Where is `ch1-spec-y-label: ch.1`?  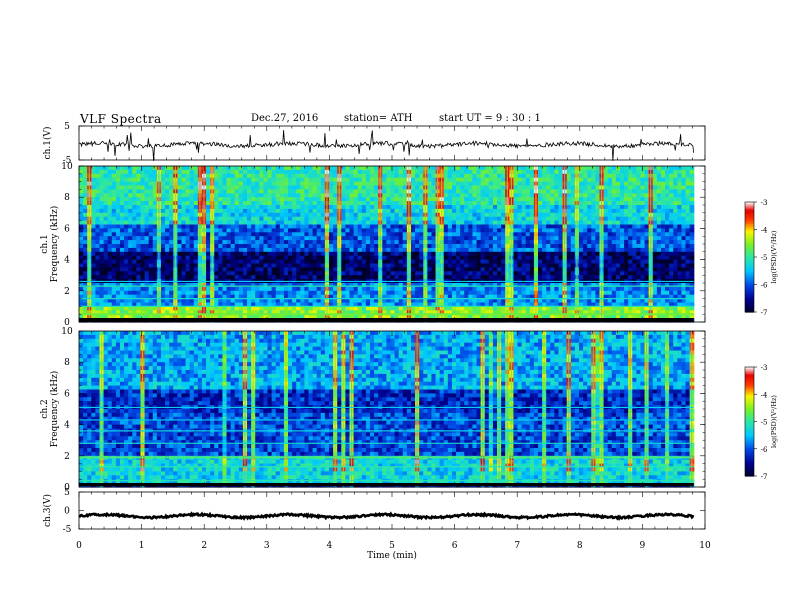
ch1-spec-y-label: ch.1 is located at coordinates (45, 243).